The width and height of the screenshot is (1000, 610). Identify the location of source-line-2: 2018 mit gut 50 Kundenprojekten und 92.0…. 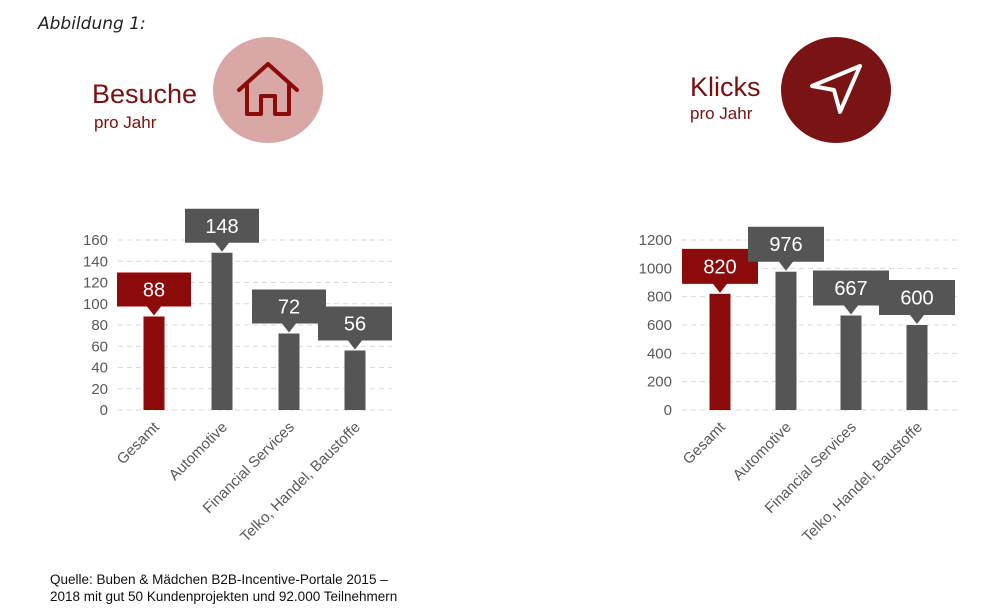
(224, 596).